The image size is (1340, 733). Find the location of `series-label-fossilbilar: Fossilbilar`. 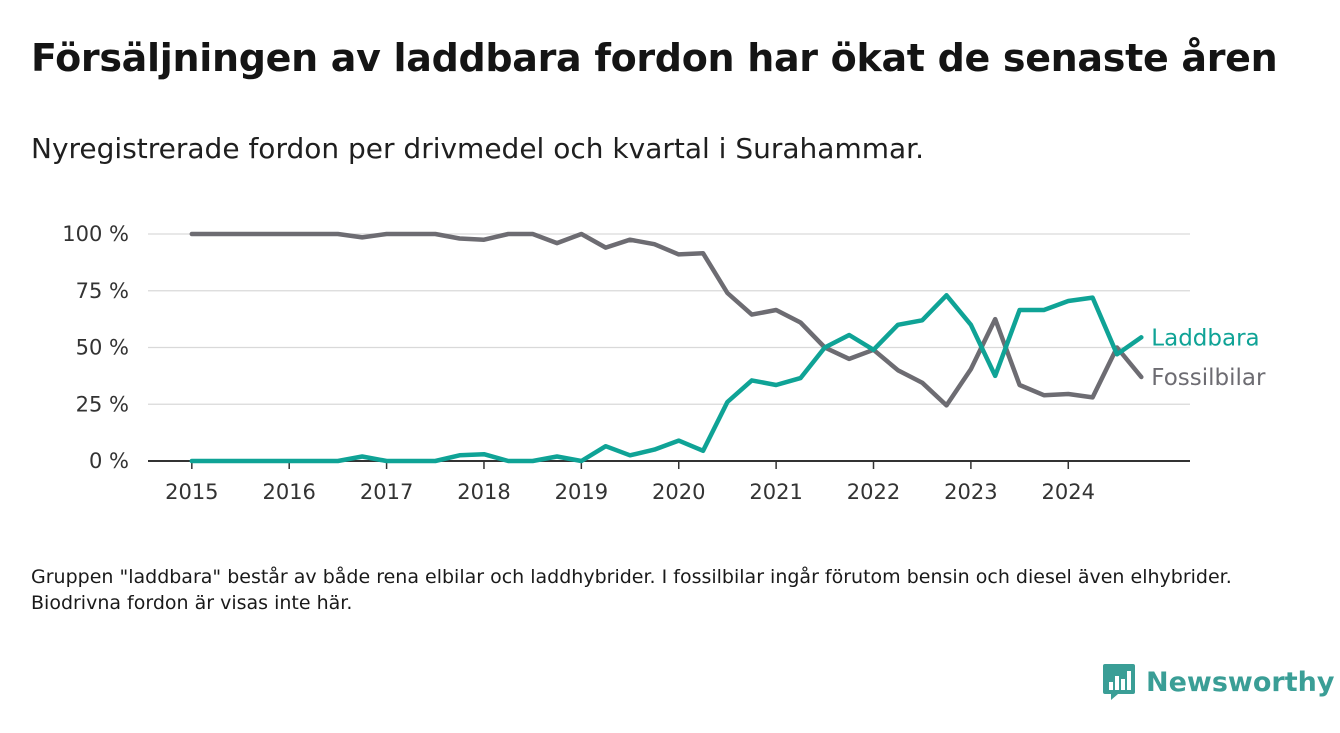

series-label-fossilbilar: Fossilbilar is located at coordinates (1208, 378).